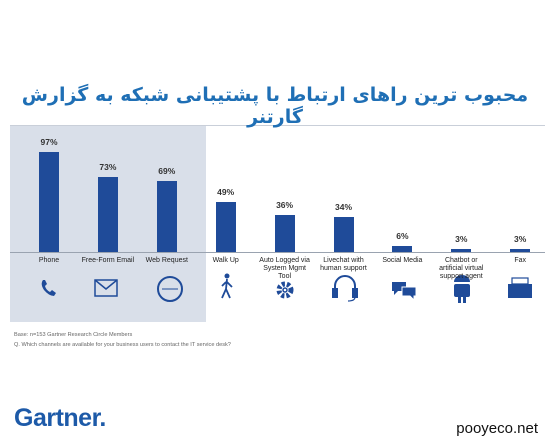 Image resolution: width=550 pixels, height=444 pixels. What do you see at coordinates (520, 260) in the screenshot?
I see `category-label: Fax` at bounding box center [520, 260].